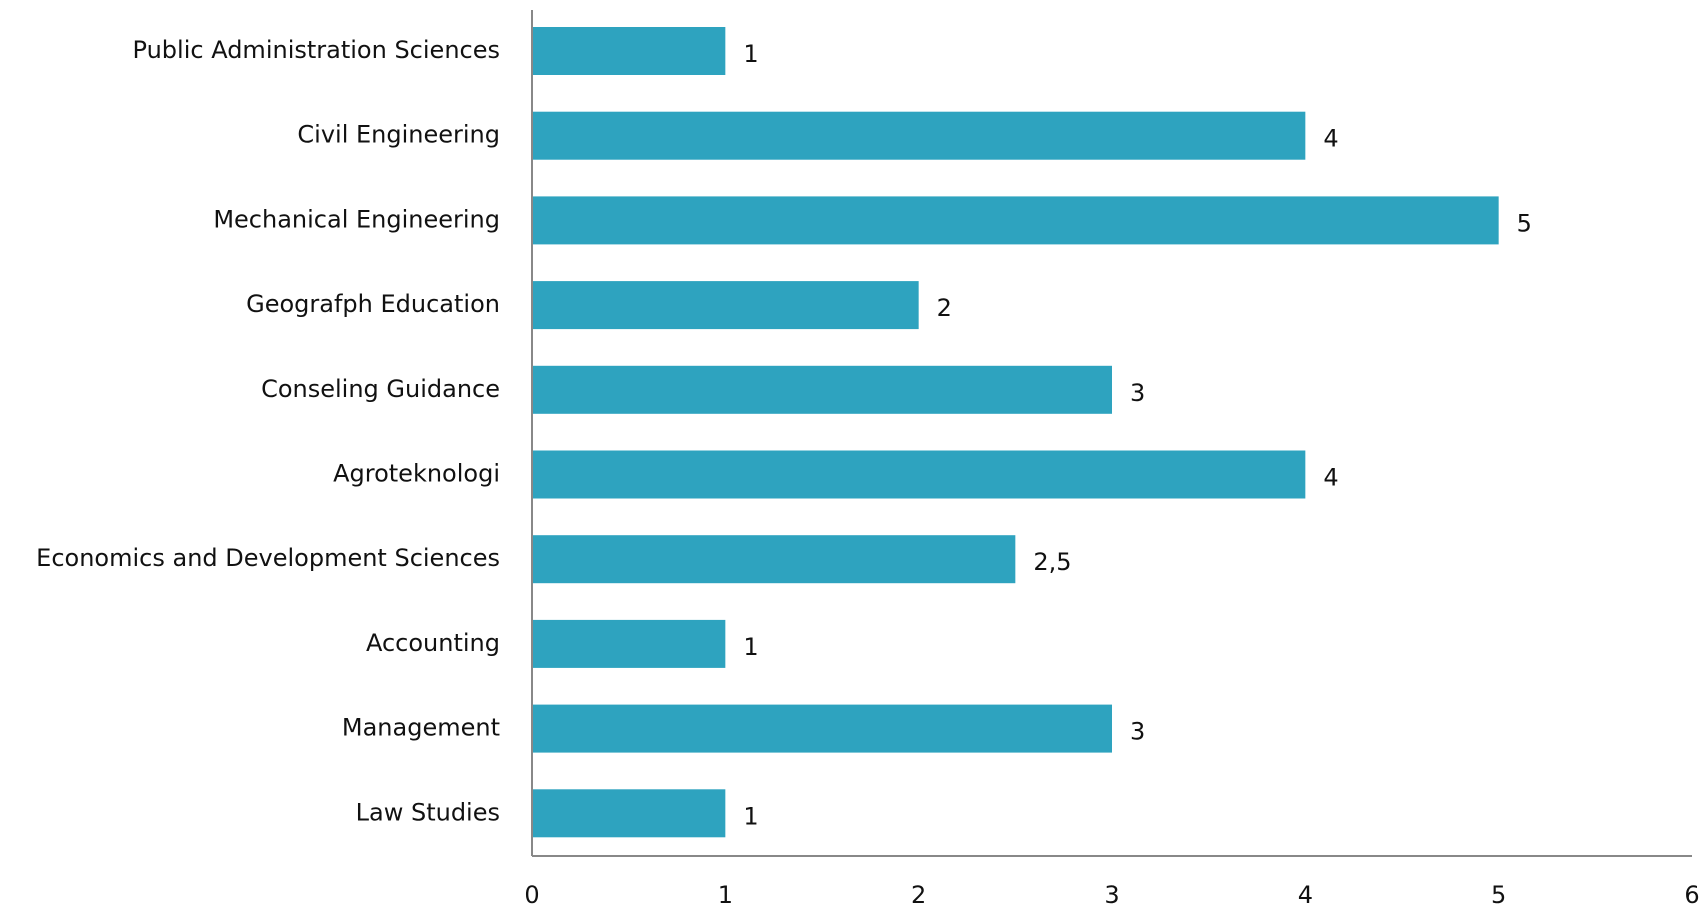  What do you see at coordinates (356, 219) in the screenshot?
I see `category-label: Mechanical Engineering` at bounding box center [356, 219].